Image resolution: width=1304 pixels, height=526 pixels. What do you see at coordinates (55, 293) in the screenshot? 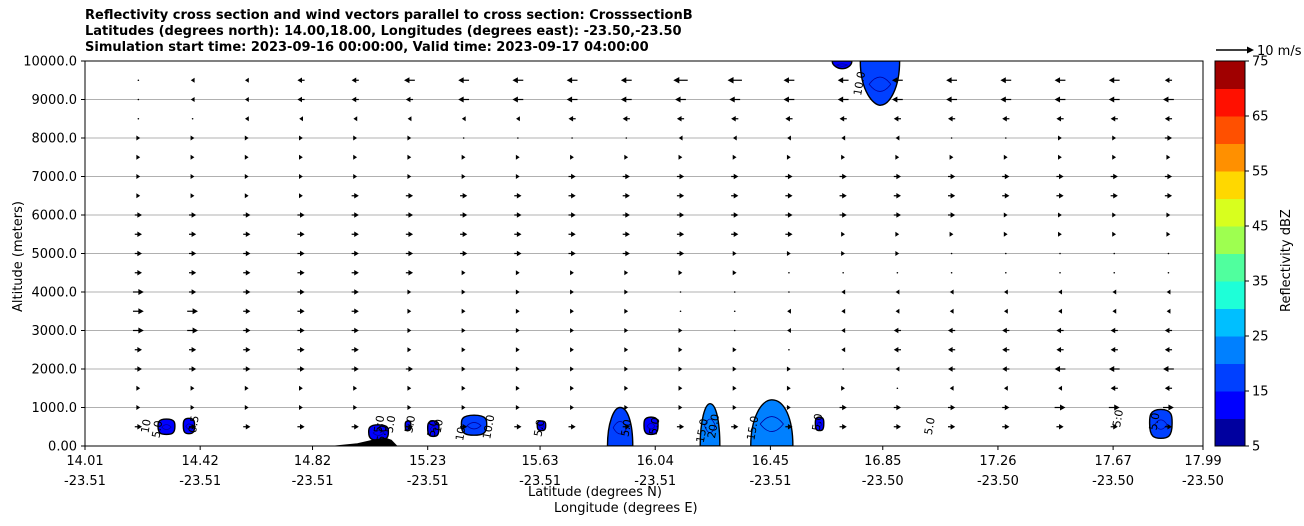
I see `y-tick-label: 4000.0` at bounding box center [55, 293].